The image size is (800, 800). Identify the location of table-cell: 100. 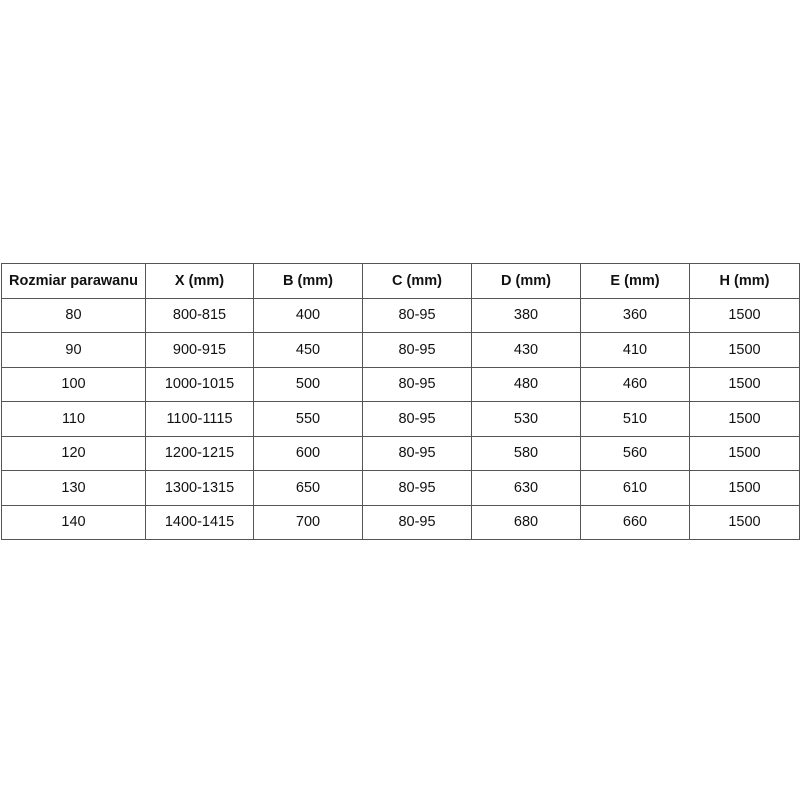
(73, 384).